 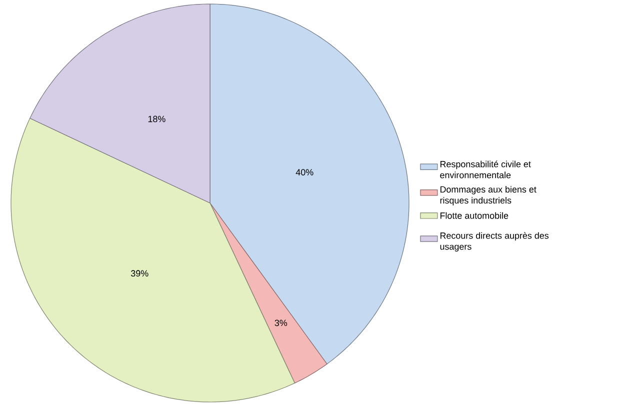 I want to click on legend-label: Dommages aux biens et risques industriels, so click(x=488, y=196).